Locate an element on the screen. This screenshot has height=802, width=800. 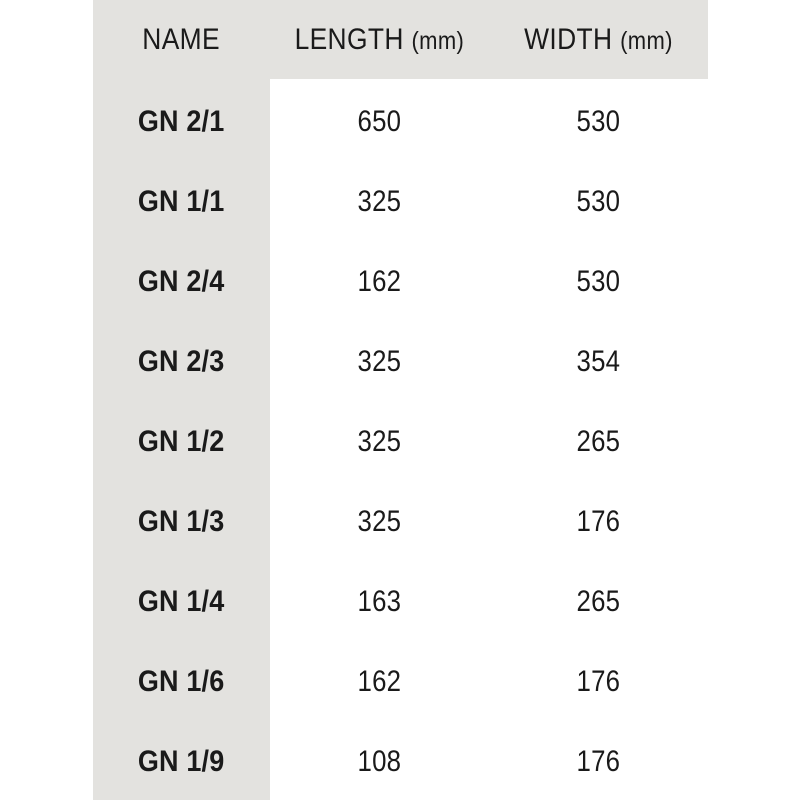
table-row: GN 1/9 108 176 is located at coordinates (400, 762).